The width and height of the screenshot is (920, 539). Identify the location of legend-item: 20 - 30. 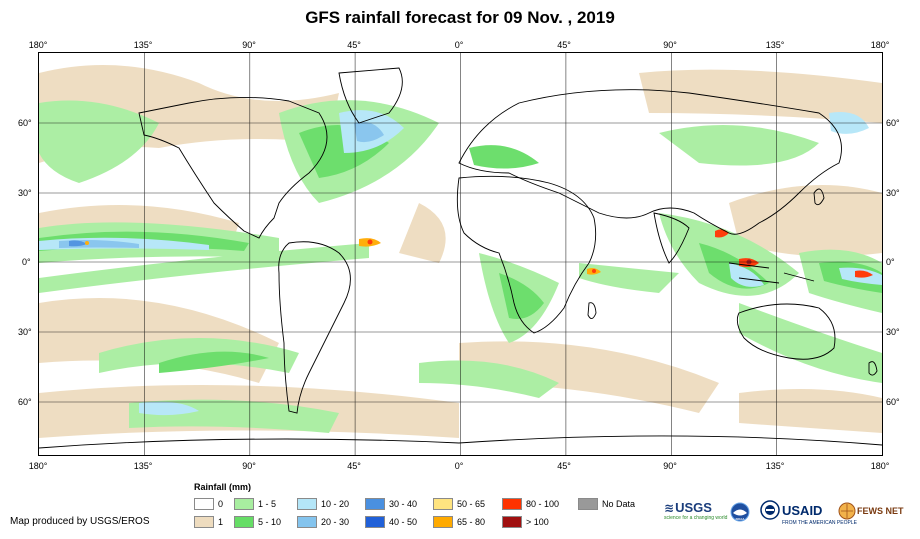
(323, 522).